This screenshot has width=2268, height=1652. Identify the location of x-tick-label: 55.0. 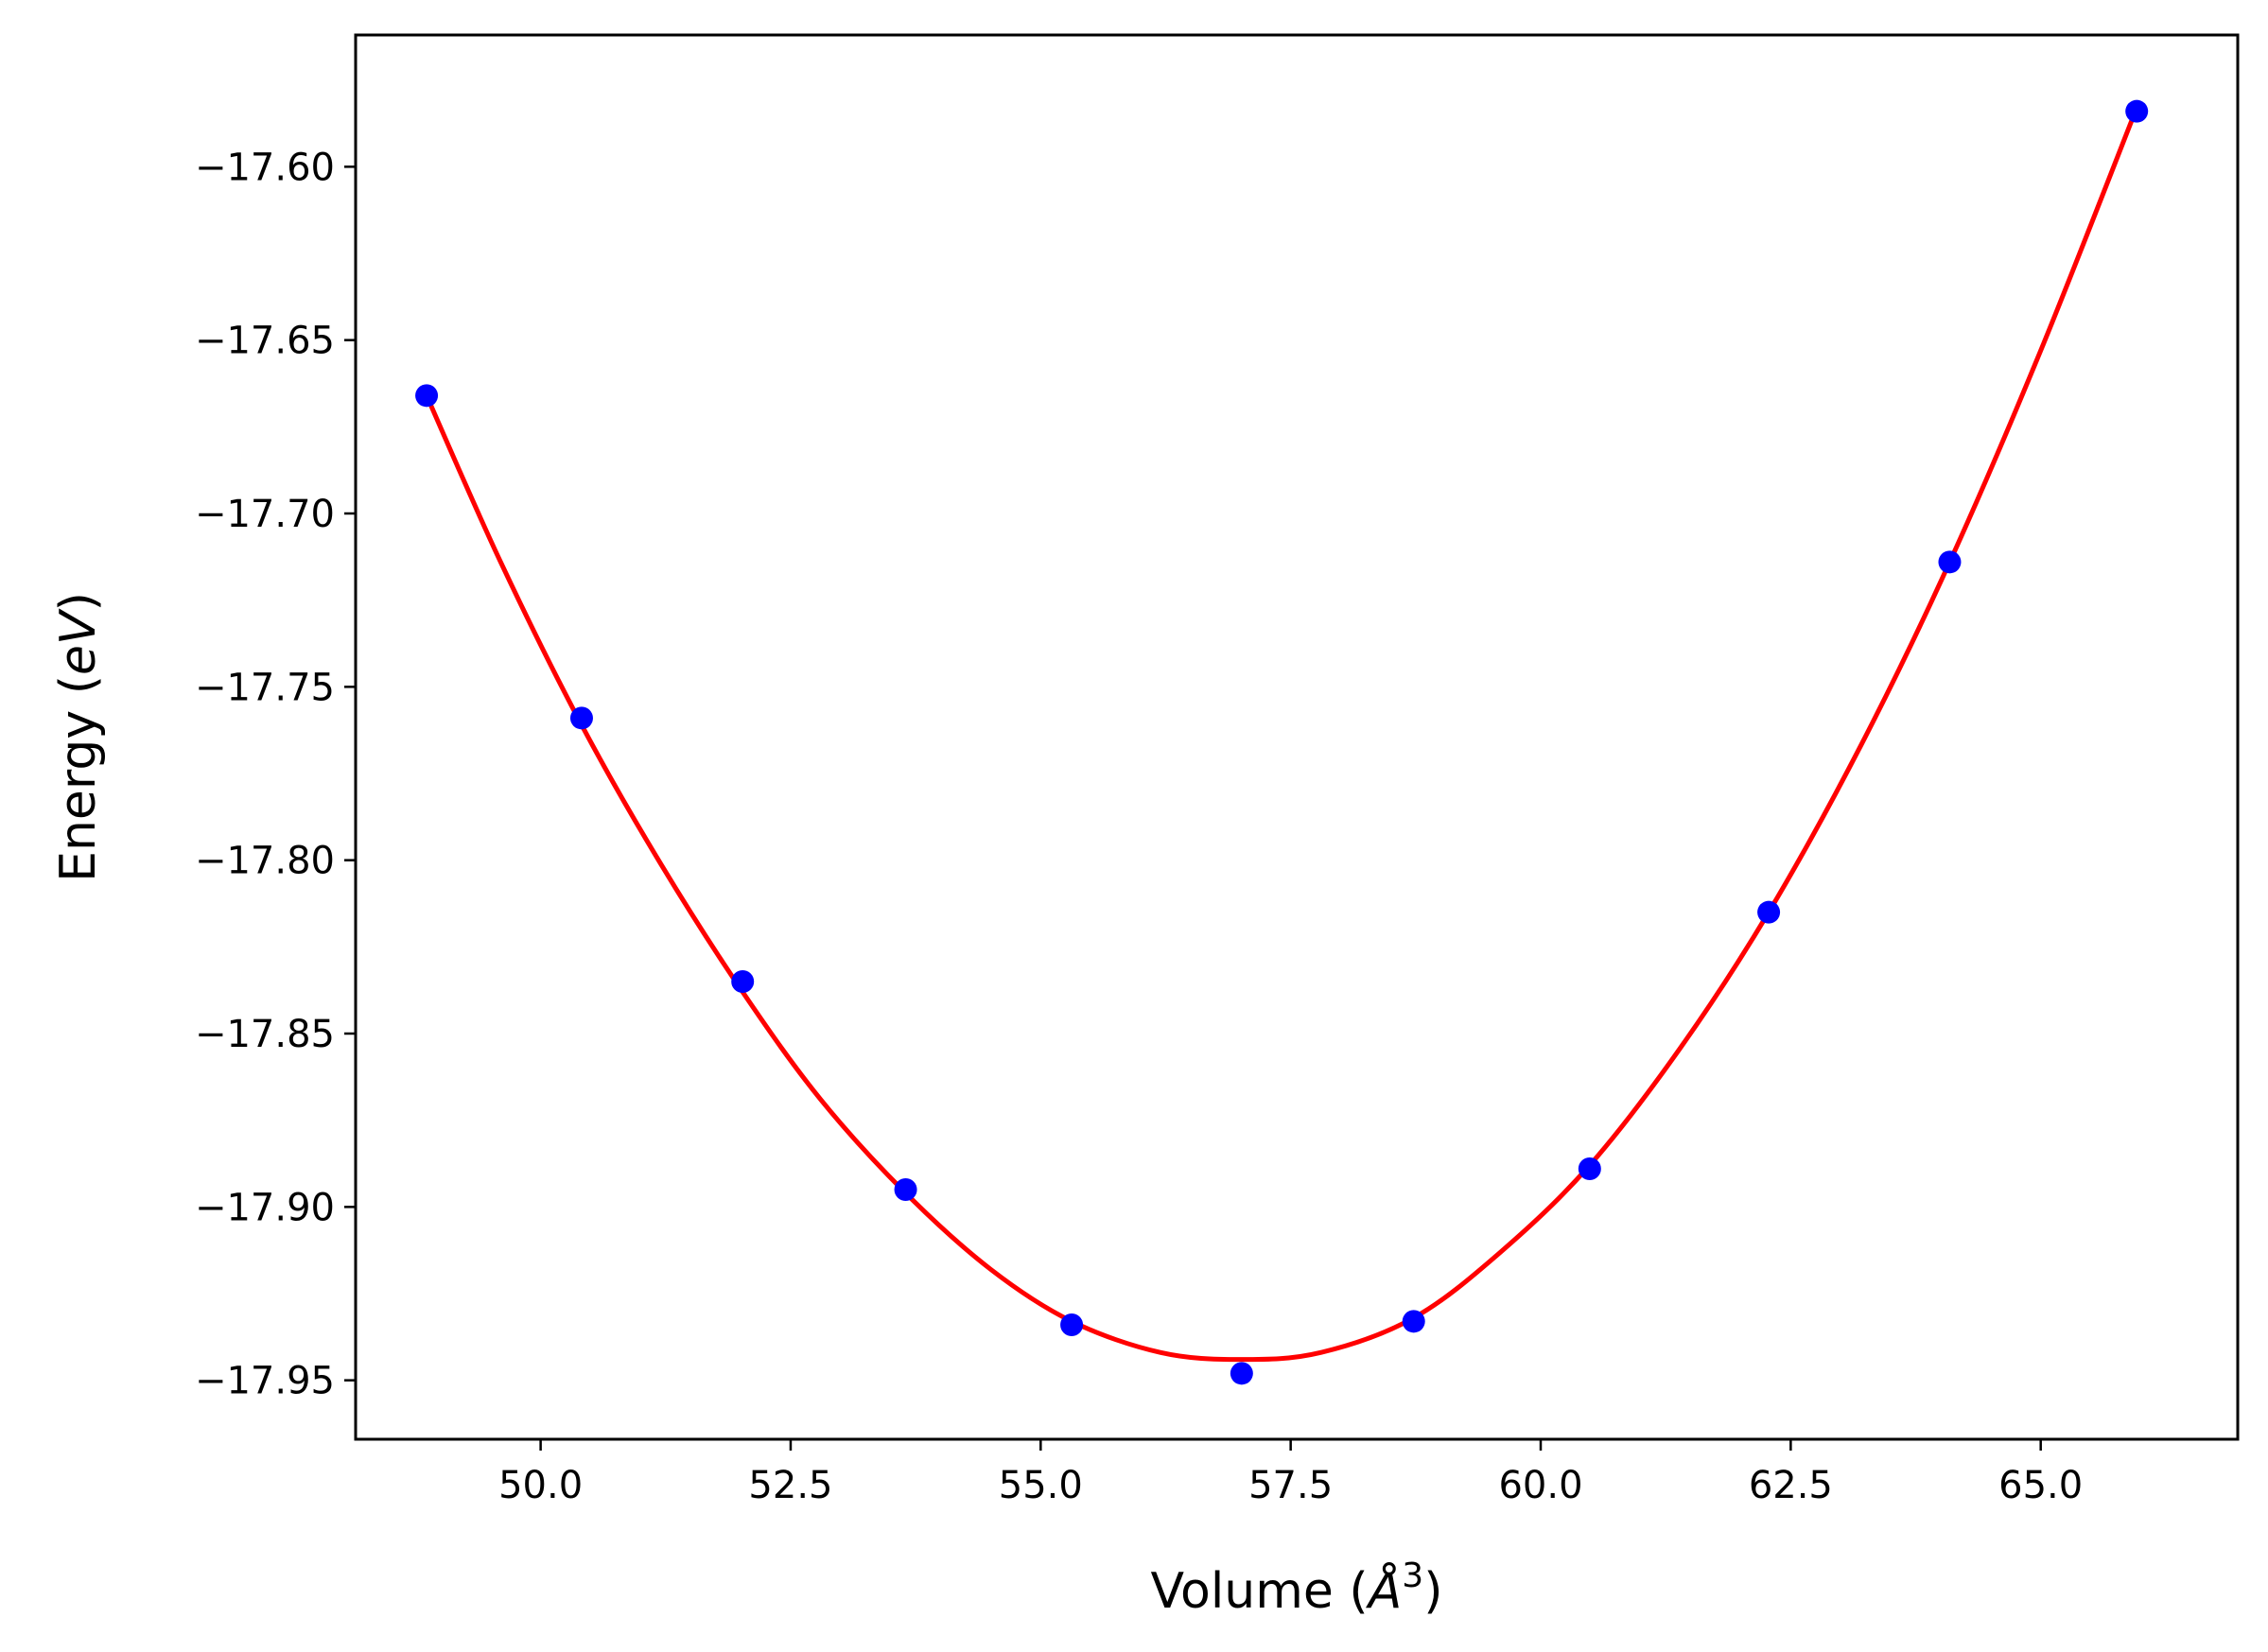
(1041, 1486).